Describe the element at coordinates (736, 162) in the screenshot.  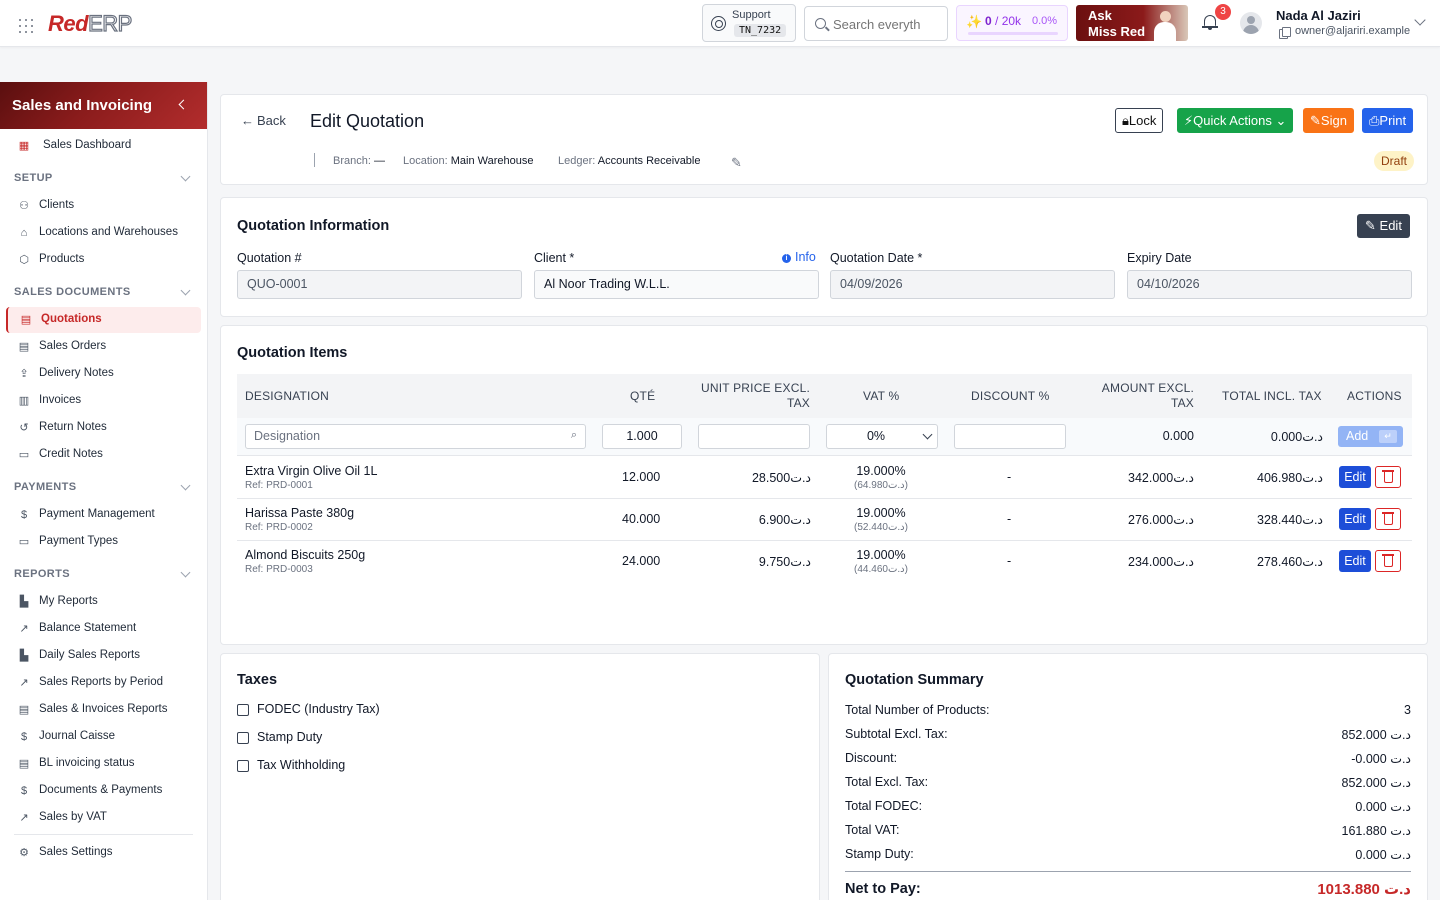
I see `edit-meta-pencil-icon: ✎` at that location.